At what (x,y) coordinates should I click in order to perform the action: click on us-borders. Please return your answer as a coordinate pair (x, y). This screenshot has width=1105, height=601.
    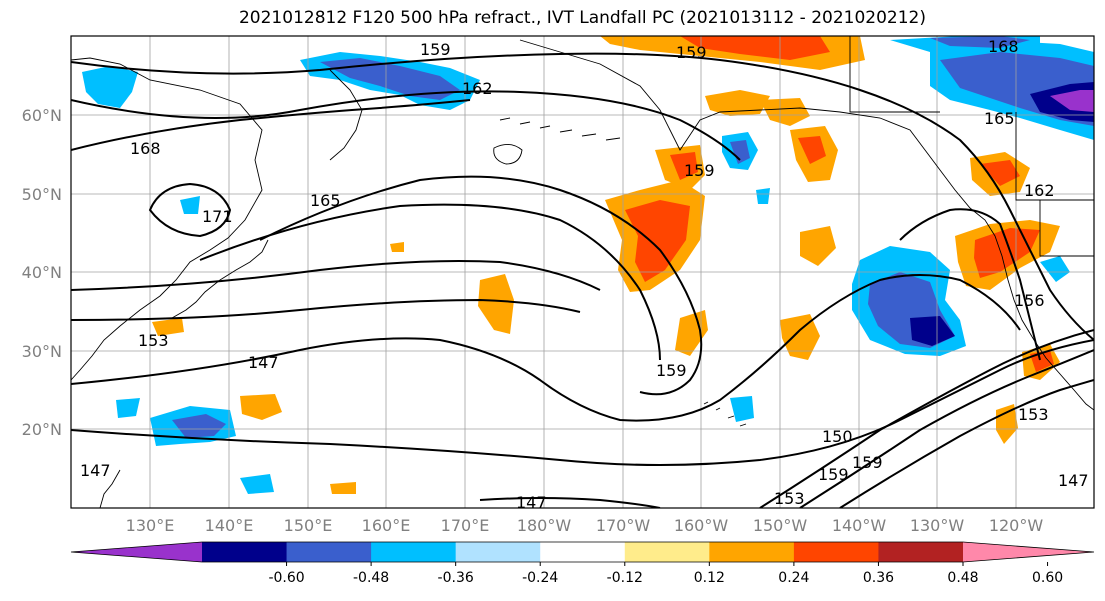
    Looking at the image, I should click on (1066, 228).